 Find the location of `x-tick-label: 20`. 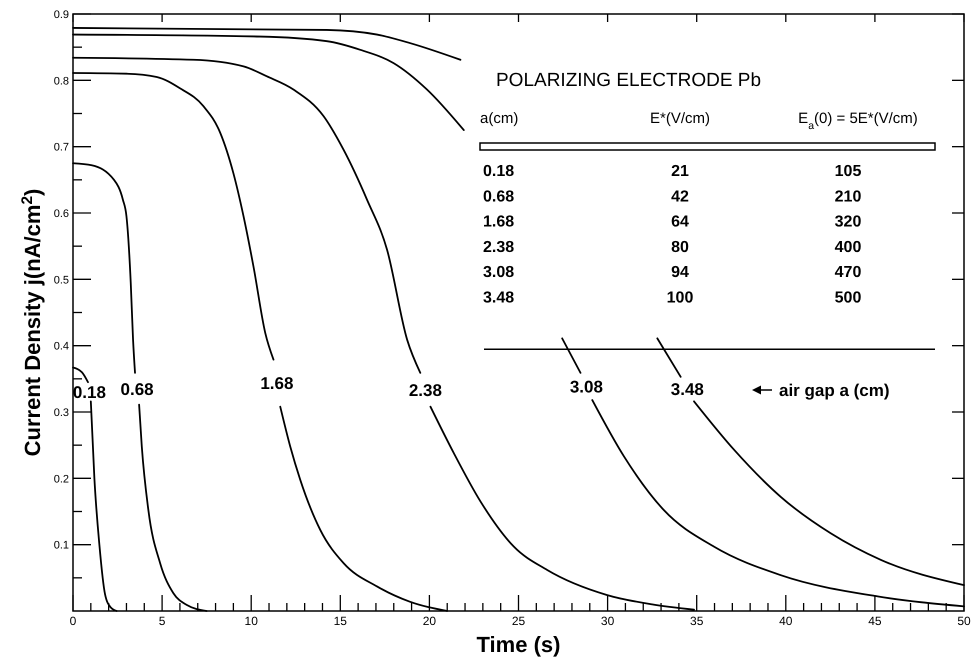

x-tick-label: 20 is located at coordinates (429, 621).